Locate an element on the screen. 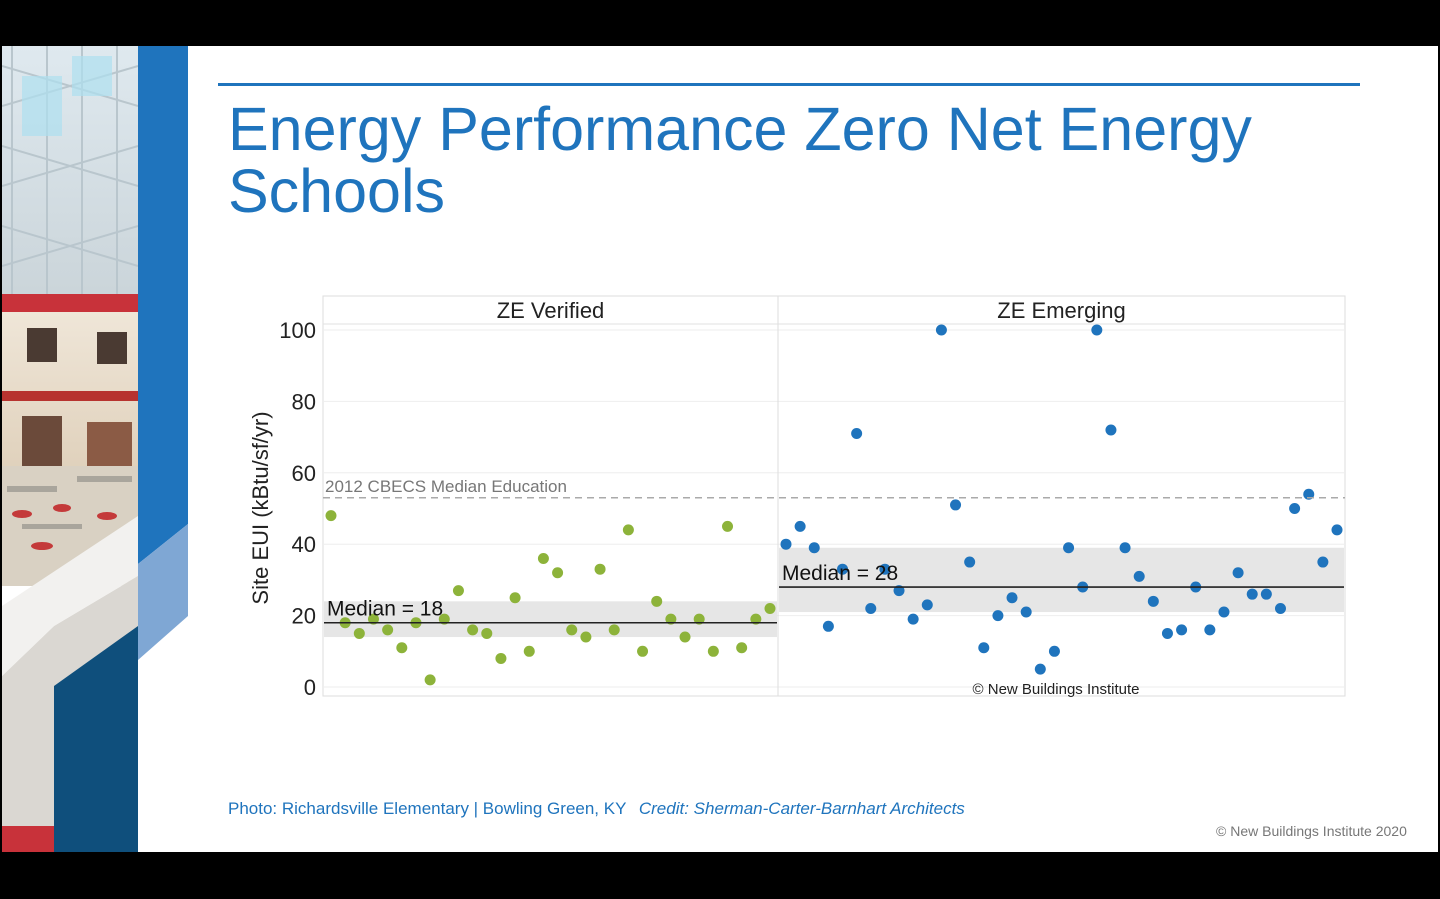  y-tick-label: 80 is located at coordinates (304, 401).